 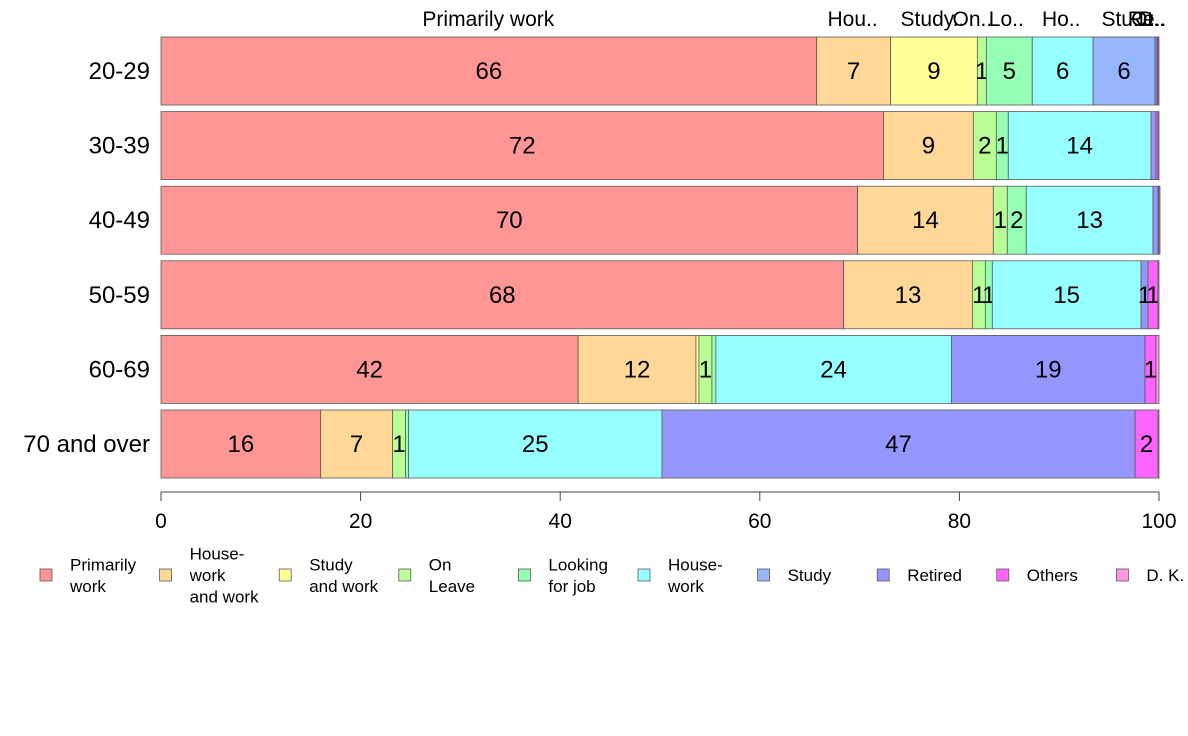 What do you see at coordinates (1048, 369) in the screenshot?
I see `data-label: 19` at bounding box center [1048, 369].